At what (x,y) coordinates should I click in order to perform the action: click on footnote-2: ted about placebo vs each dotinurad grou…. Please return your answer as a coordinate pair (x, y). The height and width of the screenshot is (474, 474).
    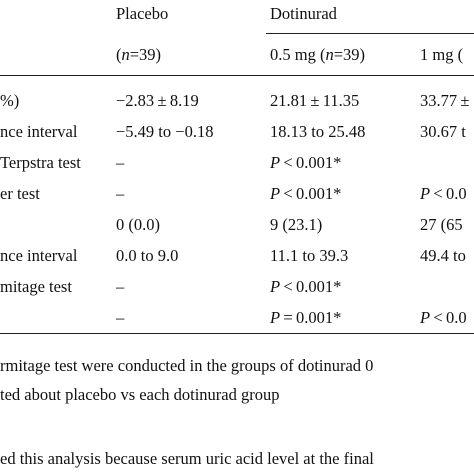
    Looking at the image, I should click on (140, 394).